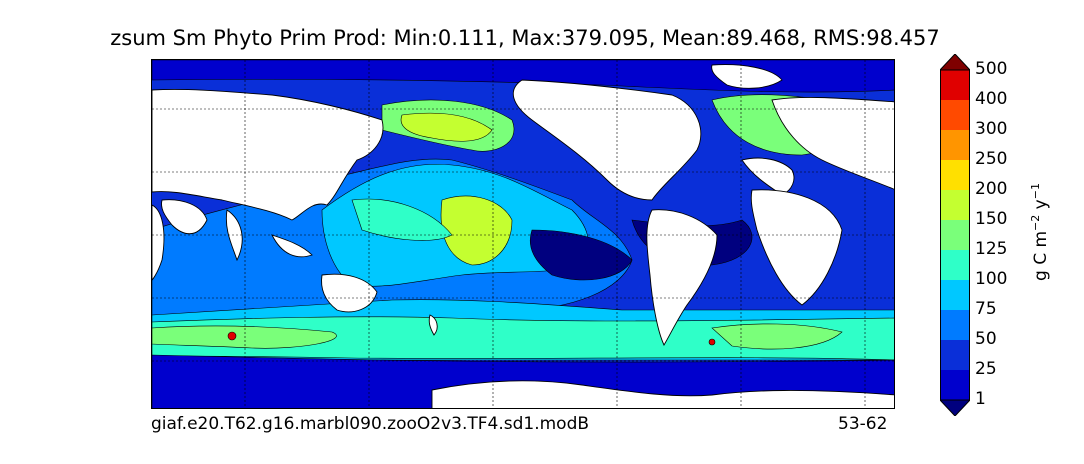 Image resolution: width=1084 pixels, height=464 pixels. I want to click on land-europe, so click(832, 143).